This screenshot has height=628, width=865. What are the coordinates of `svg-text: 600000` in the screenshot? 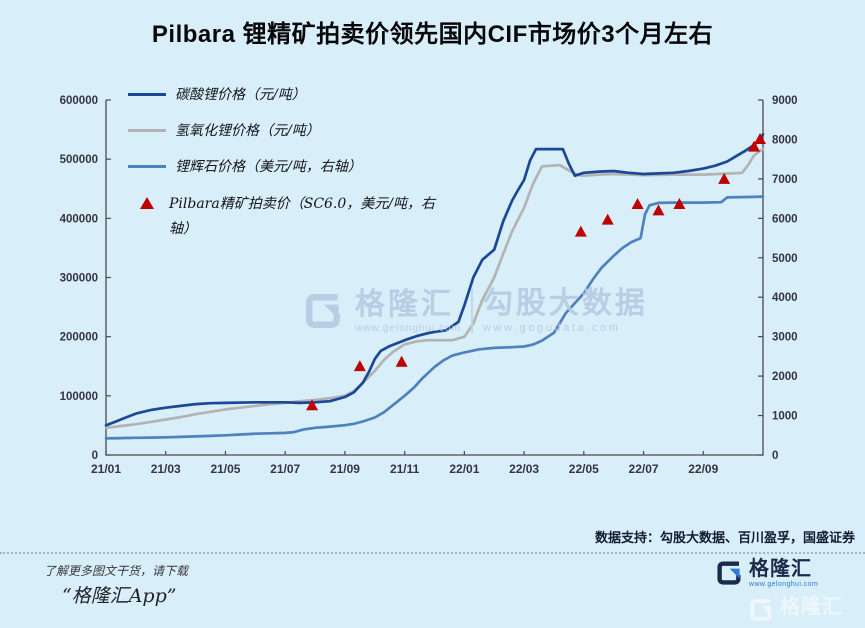 It's located at (79, 101).